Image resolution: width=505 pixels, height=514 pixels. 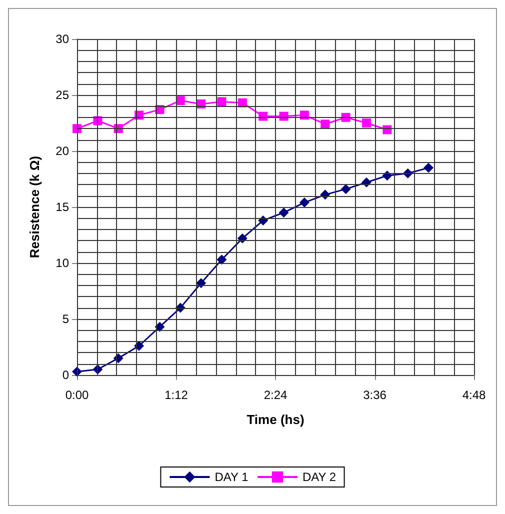 I want to click on x-axis-title: Time (hs), so click(x=275, y=419).